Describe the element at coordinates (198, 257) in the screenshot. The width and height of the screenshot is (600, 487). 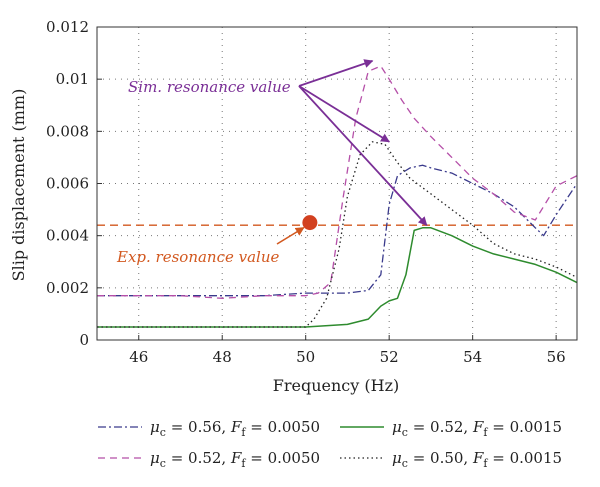
I see `exp-resonance-label: Exp. resonance value` at that location.